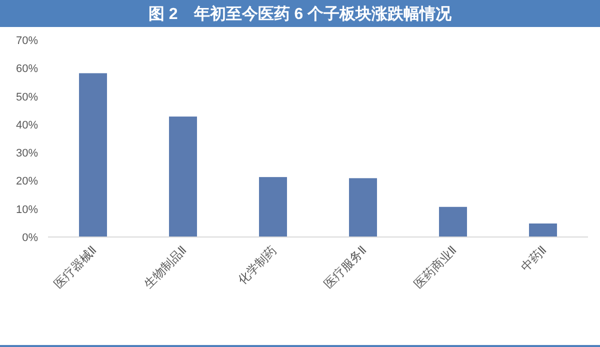 Image resolution: width=600 pixels, height=347 pixels. I want to click on x-tick-label: 中药Ⅱ, so click(534, 258).